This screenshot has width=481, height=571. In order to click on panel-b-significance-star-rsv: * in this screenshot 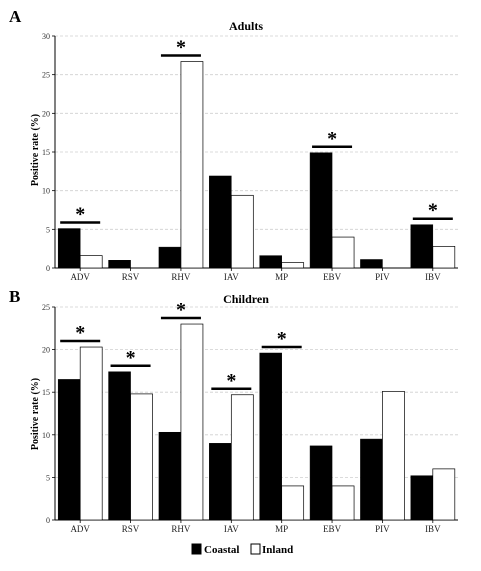, I will do `click(131, 358)`.